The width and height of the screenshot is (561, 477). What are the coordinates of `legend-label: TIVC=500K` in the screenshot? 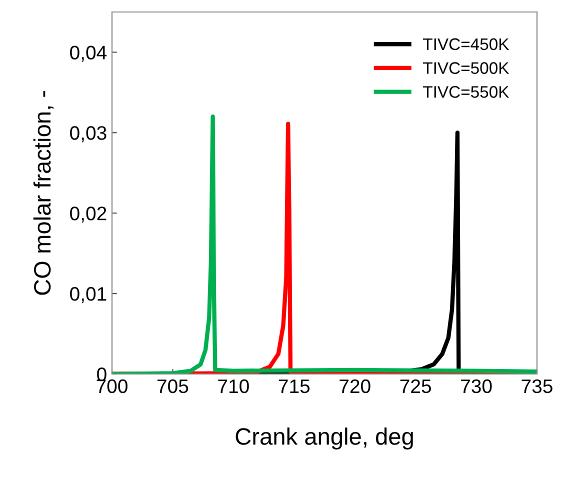 It's located at (466, 68).